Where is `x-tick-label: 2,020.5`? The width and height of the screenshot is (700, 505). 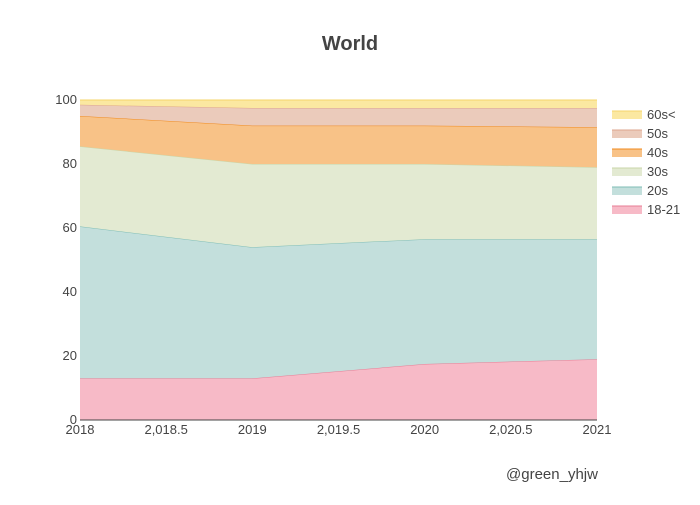
x-tick-label: 2,020.5 is located at coordinates (510, 429).